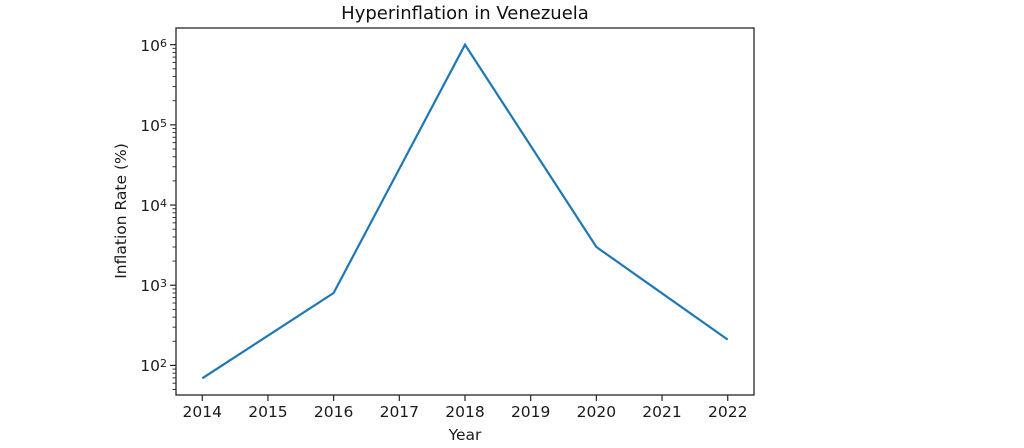 The height and width of the screenshot is (448, 1024). Describe the element at coordinates (465, 398) in the screenshot. I see `x-ticks` at that location.